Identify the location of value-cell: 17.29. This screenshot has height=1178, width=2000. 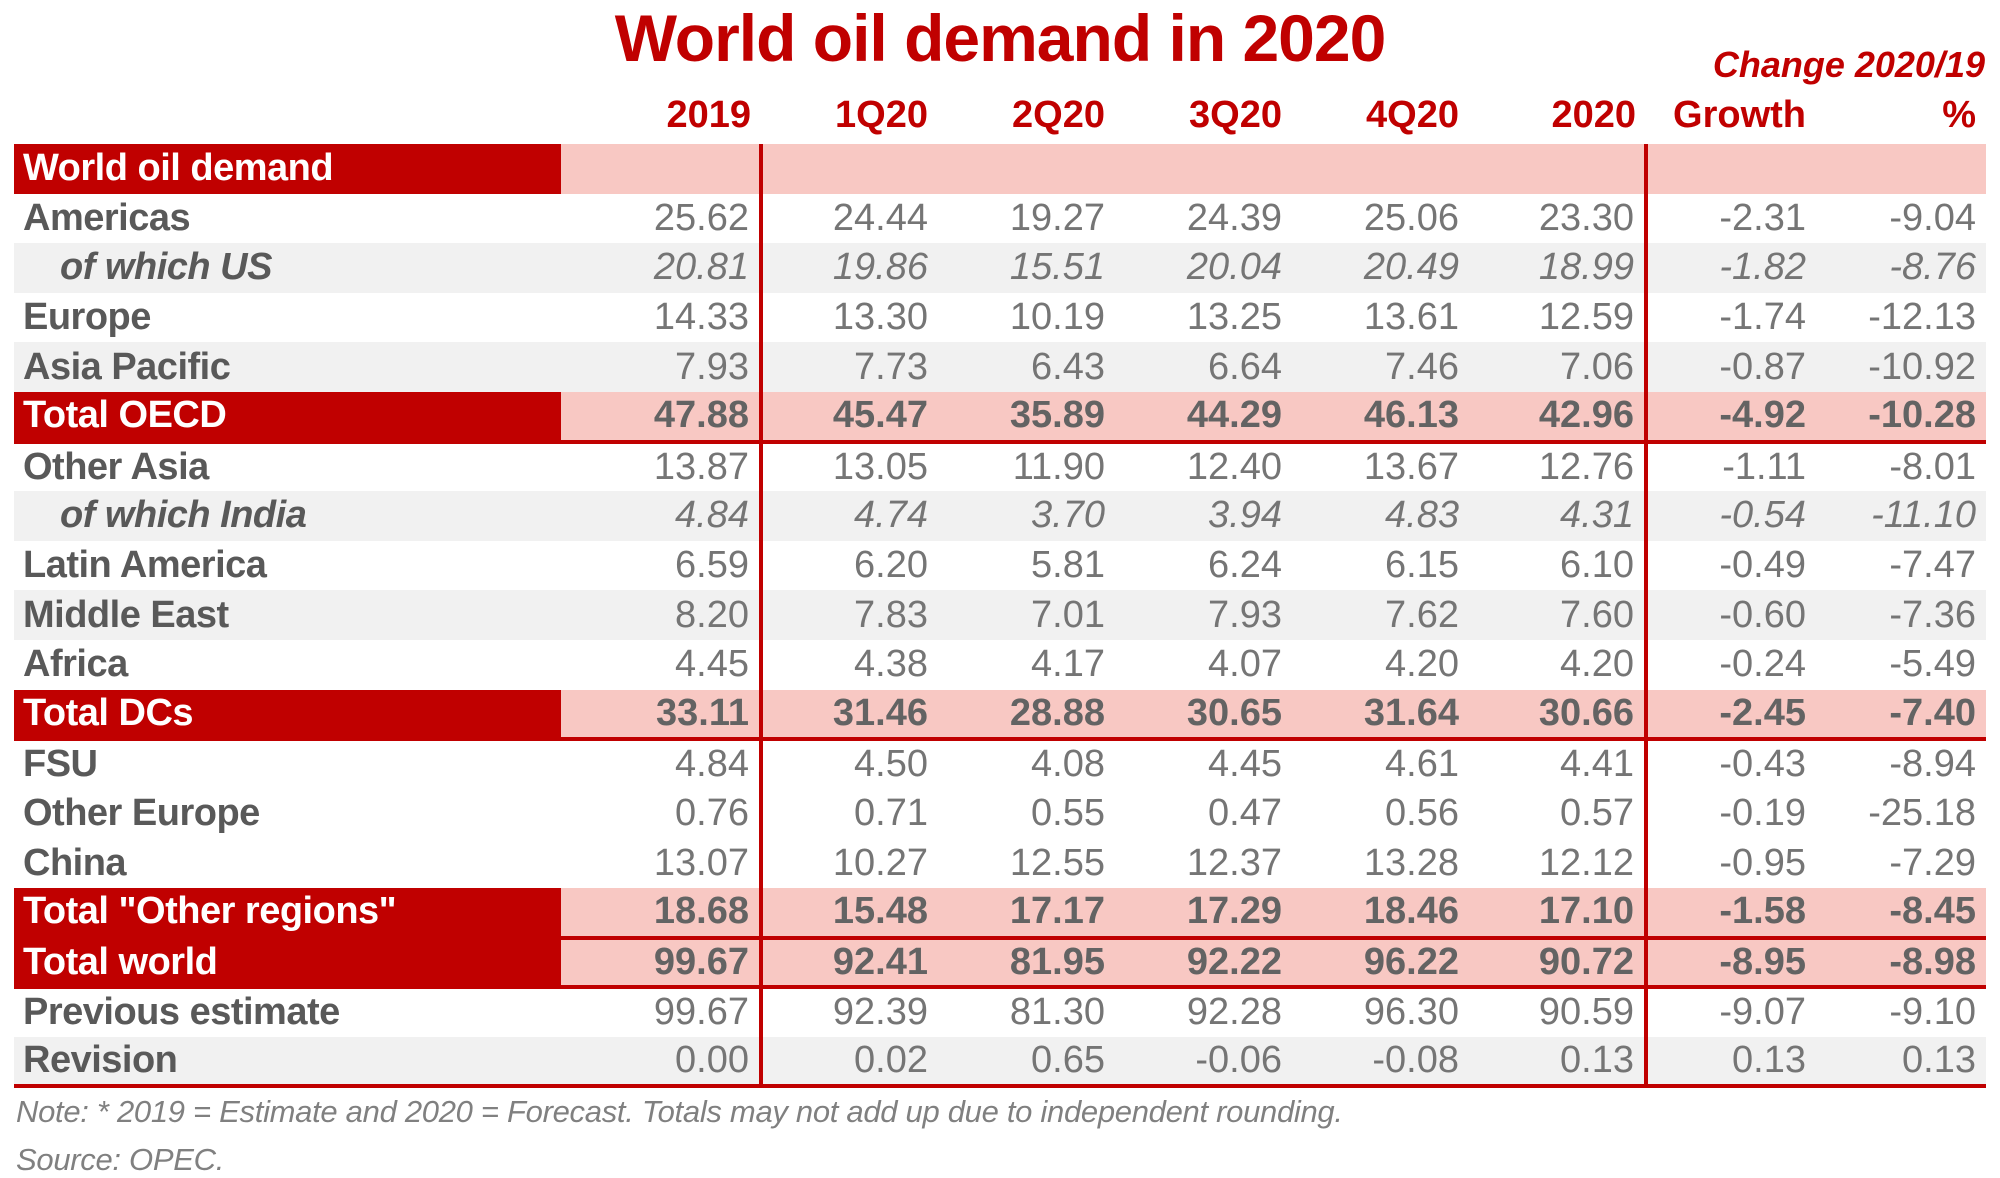
(1203, 913).